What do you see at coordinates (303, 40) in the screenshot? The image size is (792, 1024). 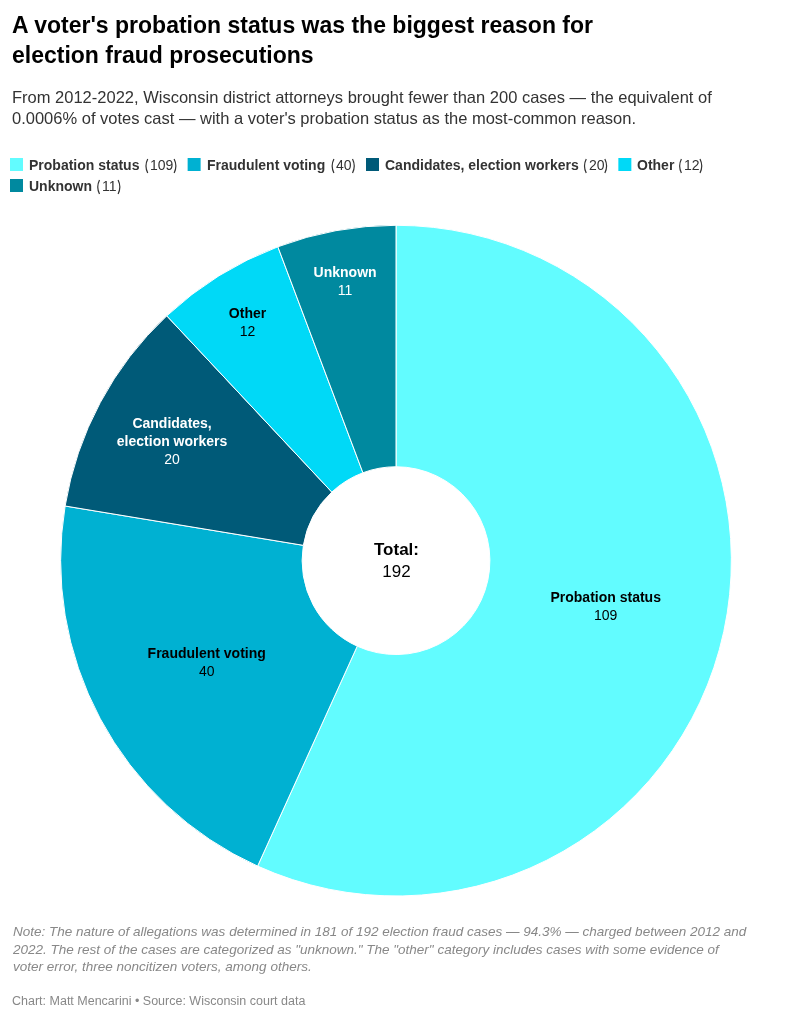 I see `chart-title: A voter's probation status was the biggest reason for election fraud prosecutions` at bounding box center [303, 40].